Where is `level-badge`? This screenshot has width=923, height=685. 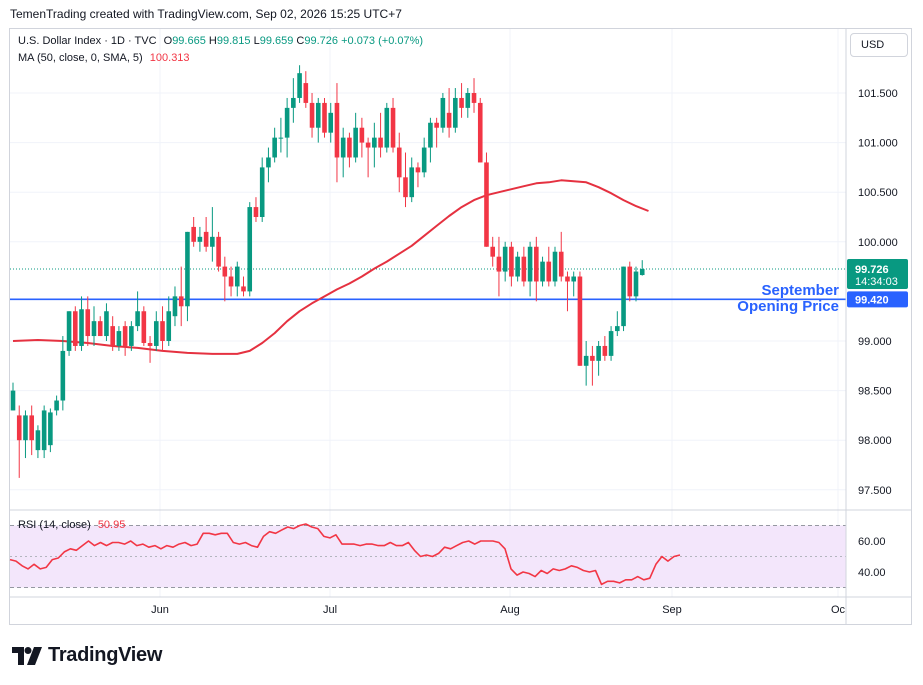 level-badge is located at coordinates (877, 299).